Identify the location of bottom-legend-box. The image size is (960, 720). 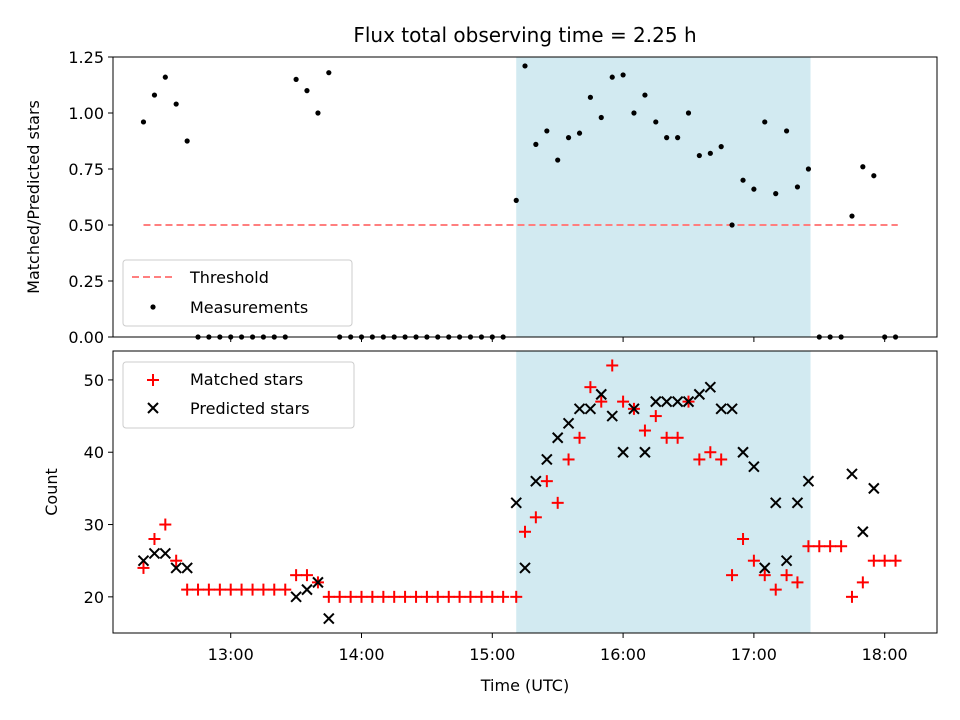
(238, 395).